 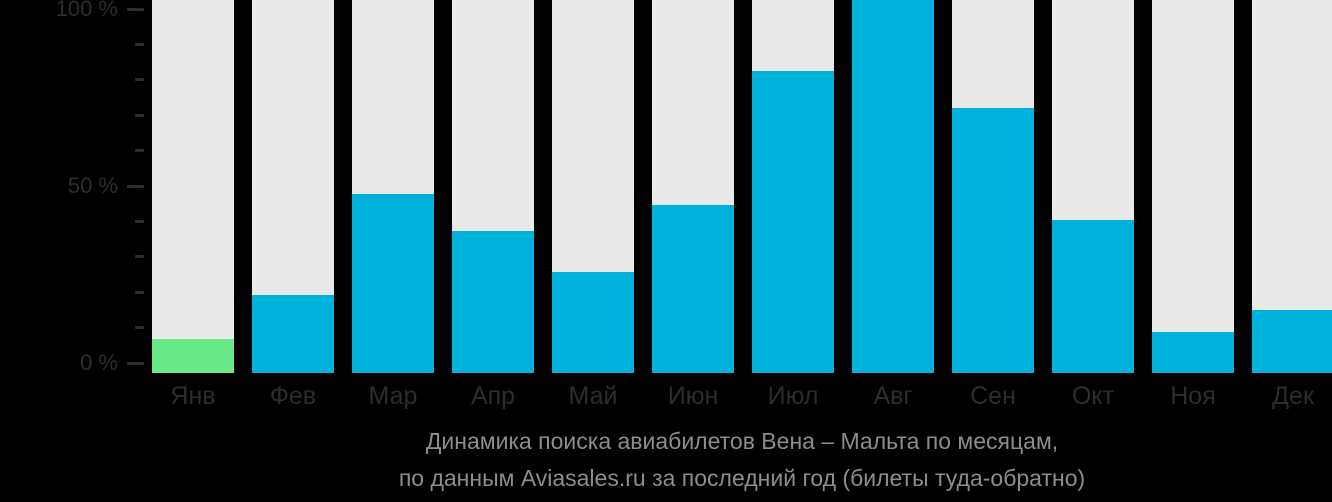 I want to click on x-axis-label: Июл, so click(x=793, y=396).